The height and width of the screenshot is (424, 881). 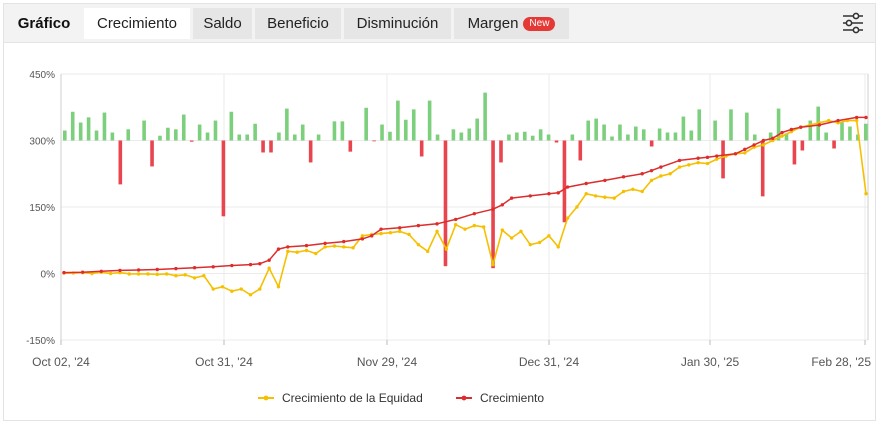 I want to click on legend-equity-marker, so click(x=266, y=398).